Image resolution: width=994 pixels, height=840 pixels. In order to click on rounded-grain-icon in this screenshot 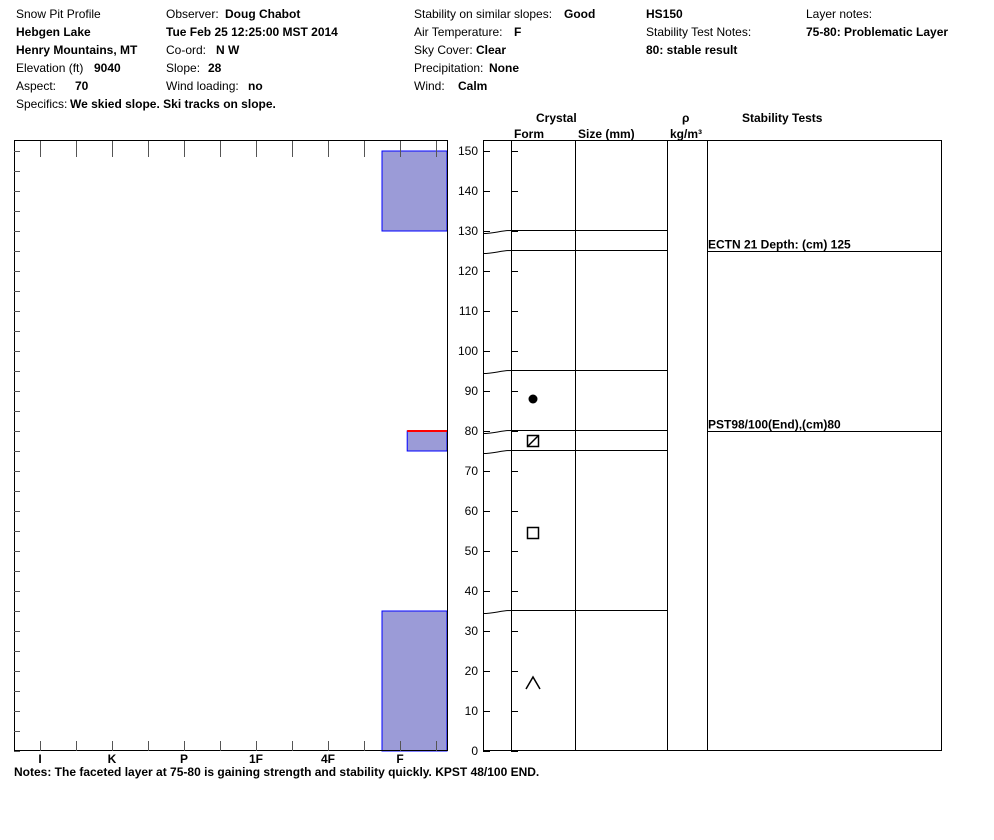, I will do `click(533, 399)`.